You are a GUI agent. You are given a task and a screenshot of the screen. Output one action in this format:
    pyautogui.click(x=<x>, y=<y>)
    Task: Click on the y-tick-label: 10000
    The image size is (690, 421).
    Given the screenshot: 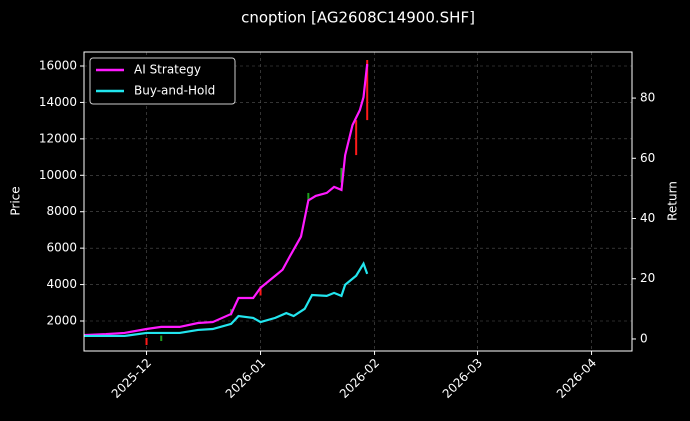 What is the action you would take?
    pyautogui.click(x=58, y=175)
    